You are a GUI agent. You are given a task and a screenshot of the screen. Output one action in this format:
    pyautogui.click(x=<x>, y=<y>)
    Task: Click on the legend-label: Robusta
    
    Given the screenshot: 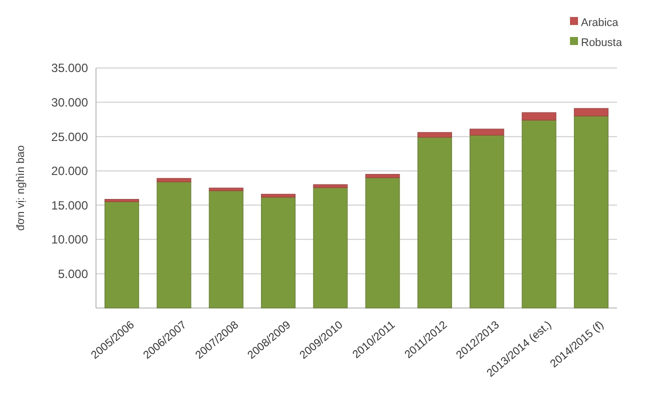 What is the action you would take?
    pyautogui.click(x=602, y=42)
    